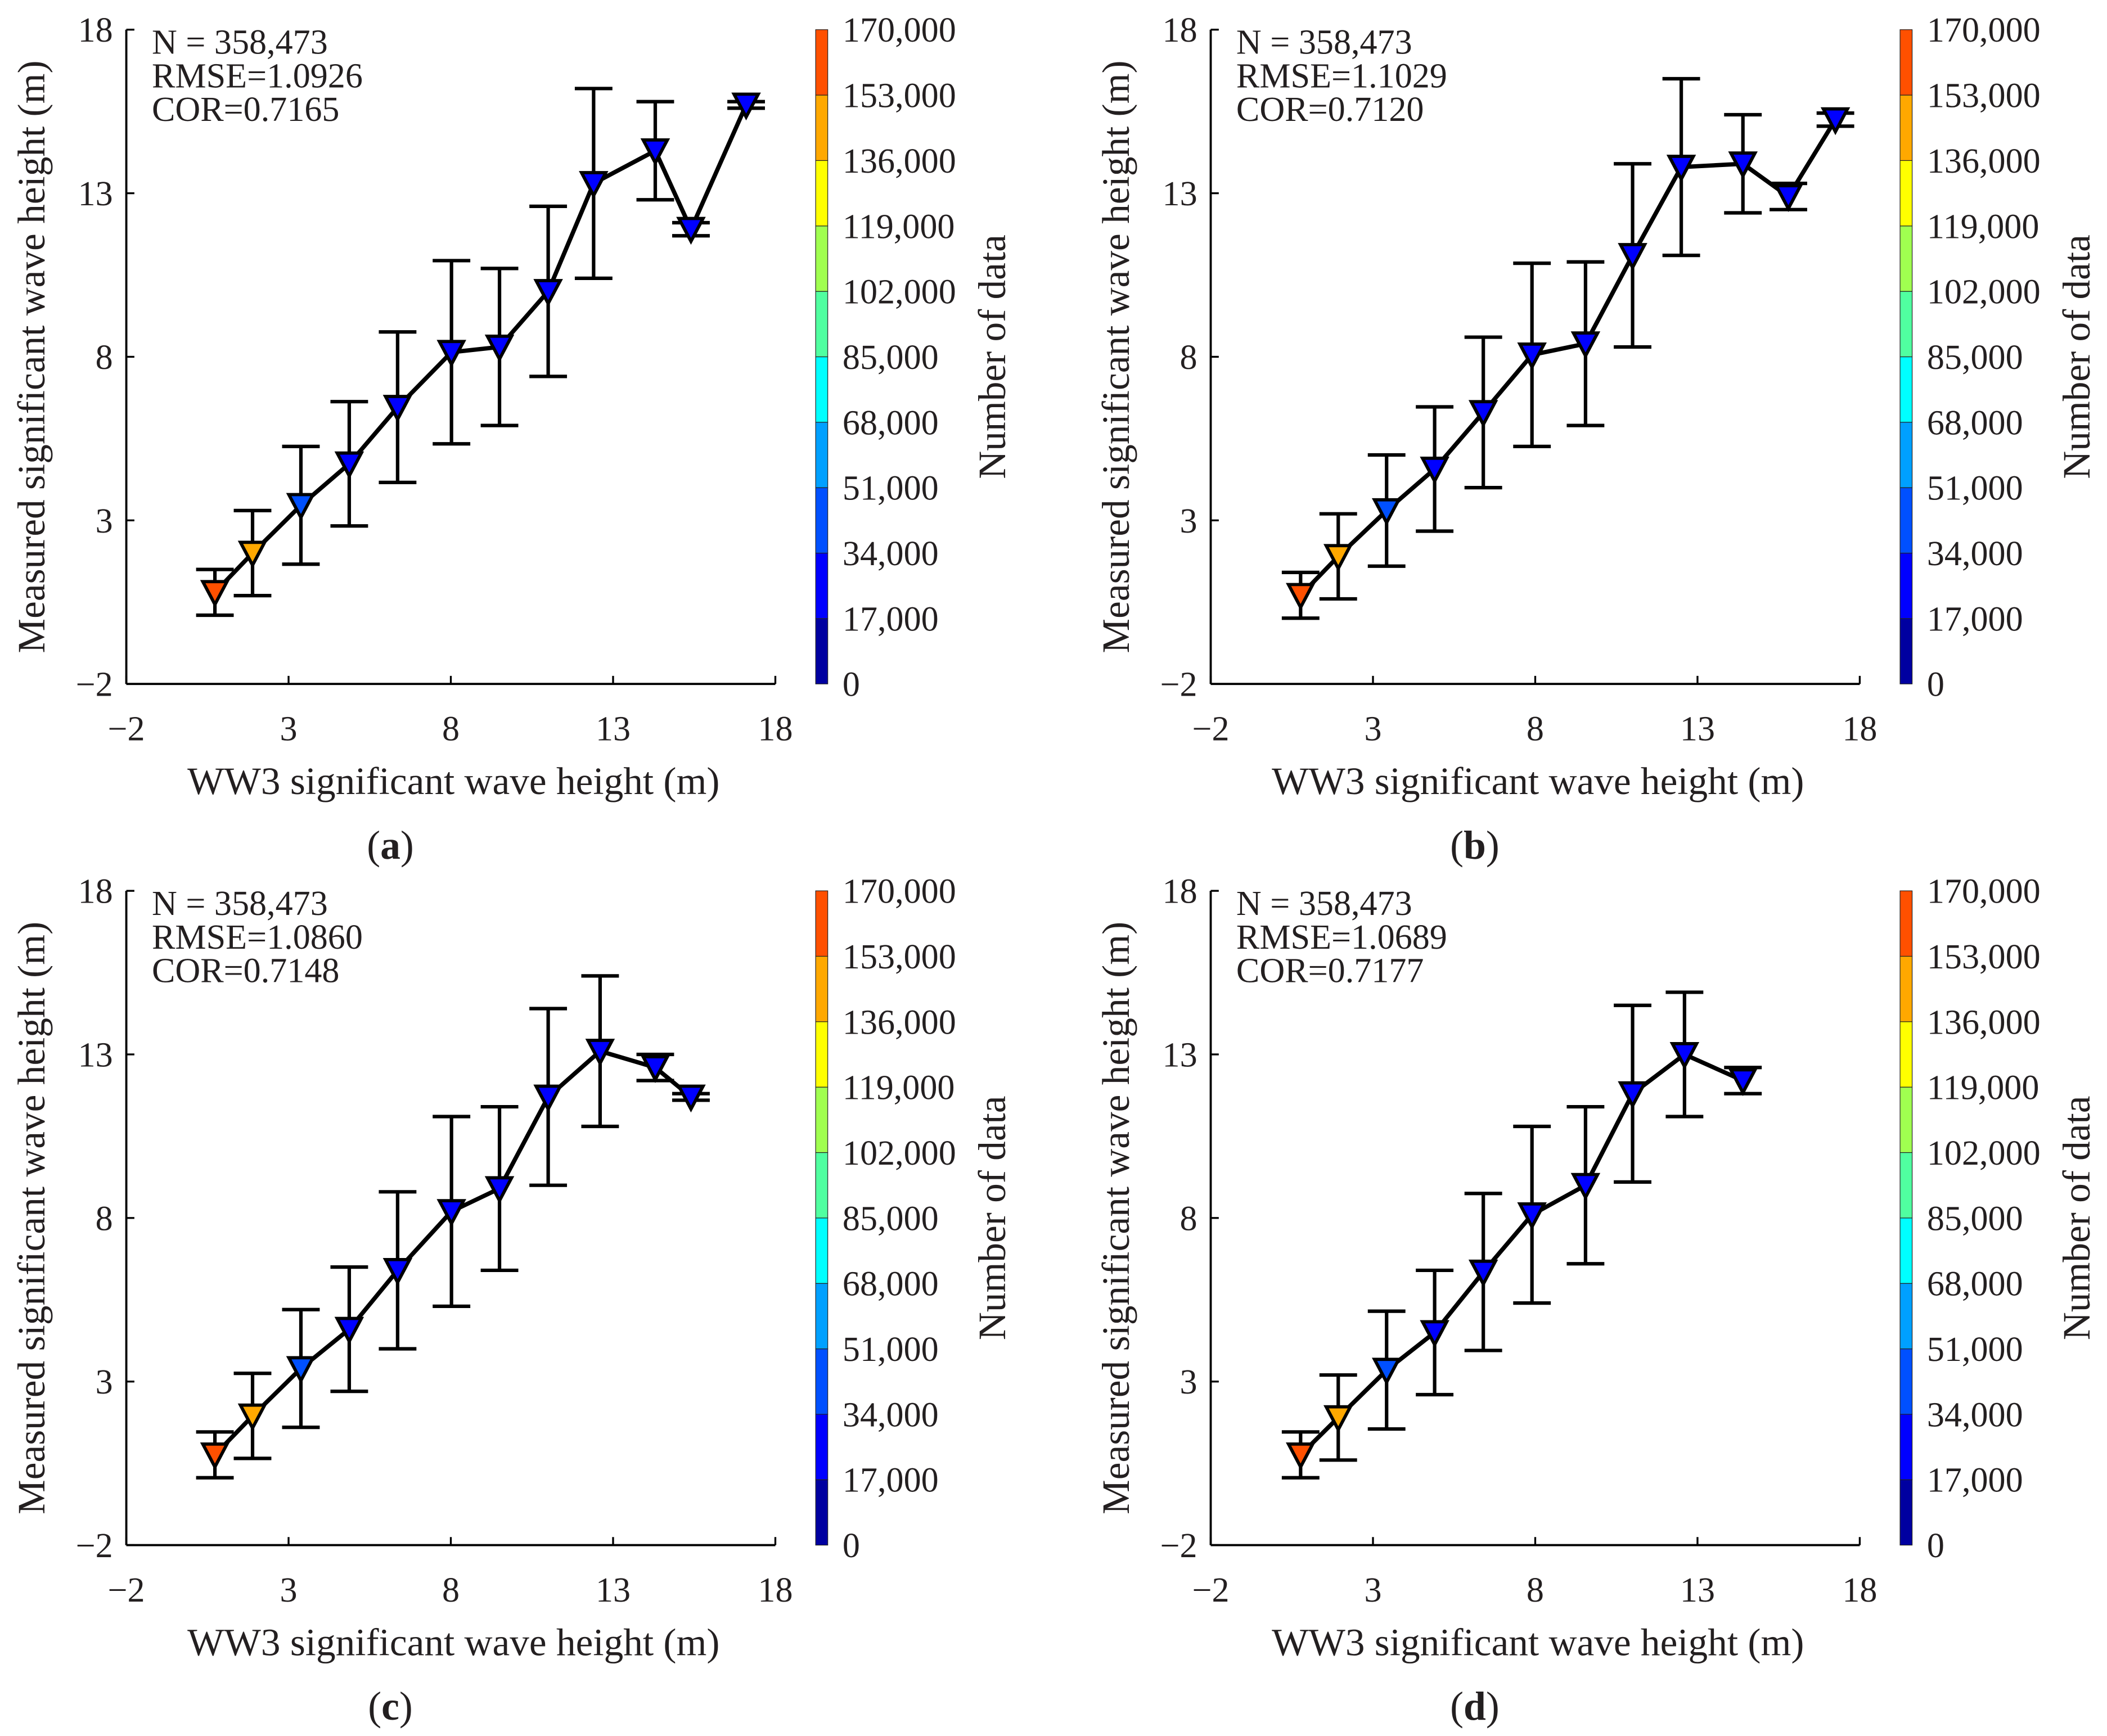  Describe the element at coordinates (613, 729) in the screenshot. I see `x-tick-label: 13` at that location.